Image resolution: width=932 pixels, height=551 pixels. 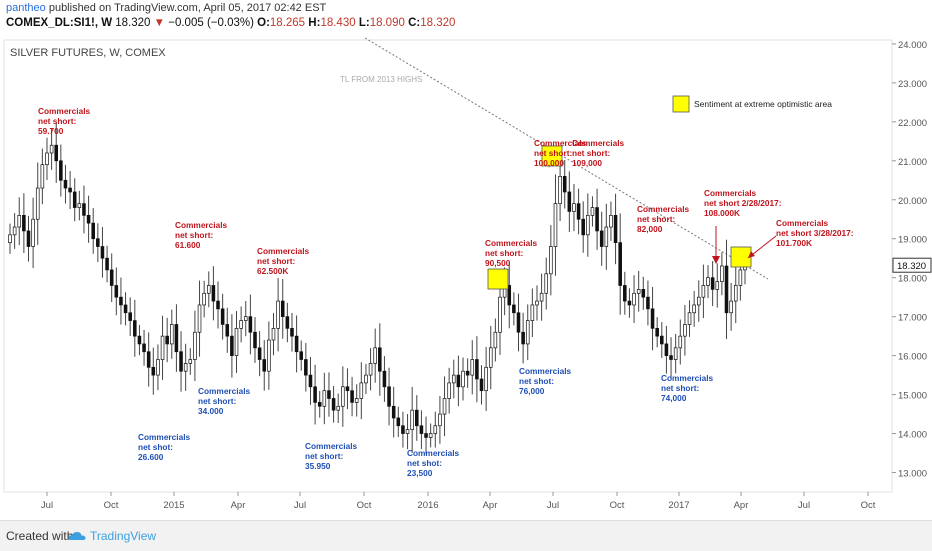 What do you see at coordinates (814, 233) in the screenshot?
I see `annotation-red: net short 3/28/2017:` at bounding box center [814, 233].